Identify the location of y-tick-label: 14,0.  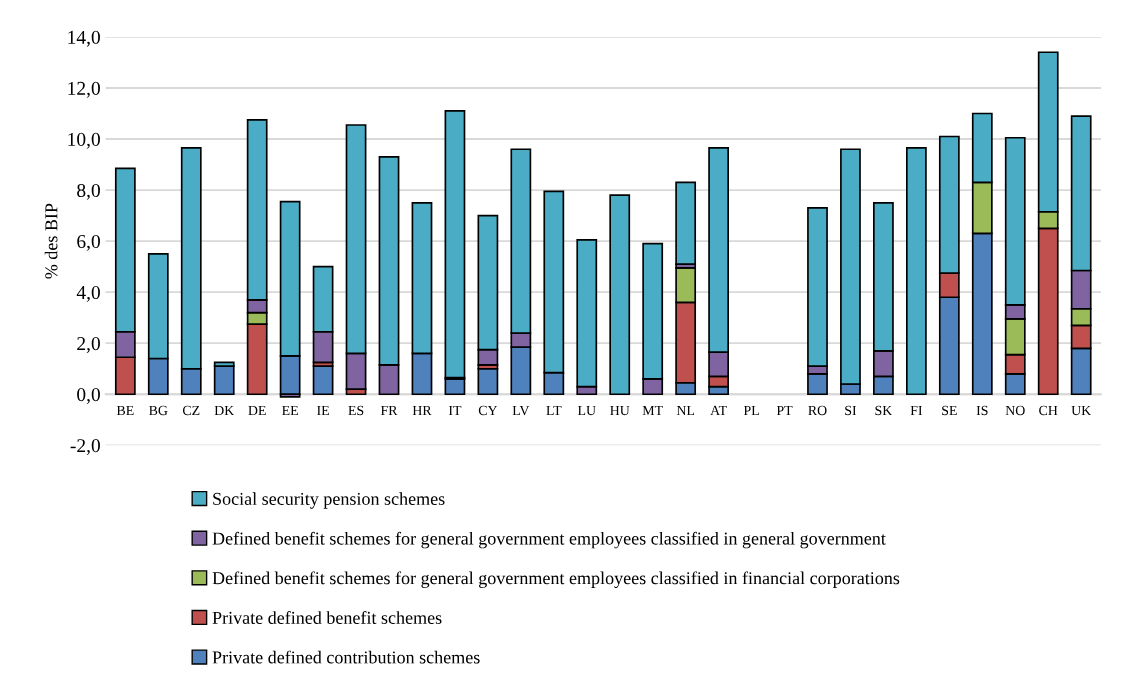
(84, 38).